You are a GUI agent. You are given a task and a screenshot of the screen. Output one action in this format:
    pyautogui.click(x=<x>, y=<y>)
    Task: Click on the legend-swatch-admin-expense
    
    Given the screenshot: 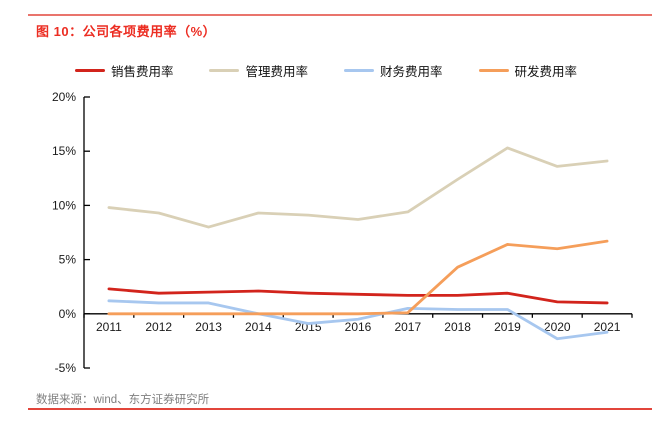 What is the action you would take?
    pyautogui.click(x=224, y=70)
    